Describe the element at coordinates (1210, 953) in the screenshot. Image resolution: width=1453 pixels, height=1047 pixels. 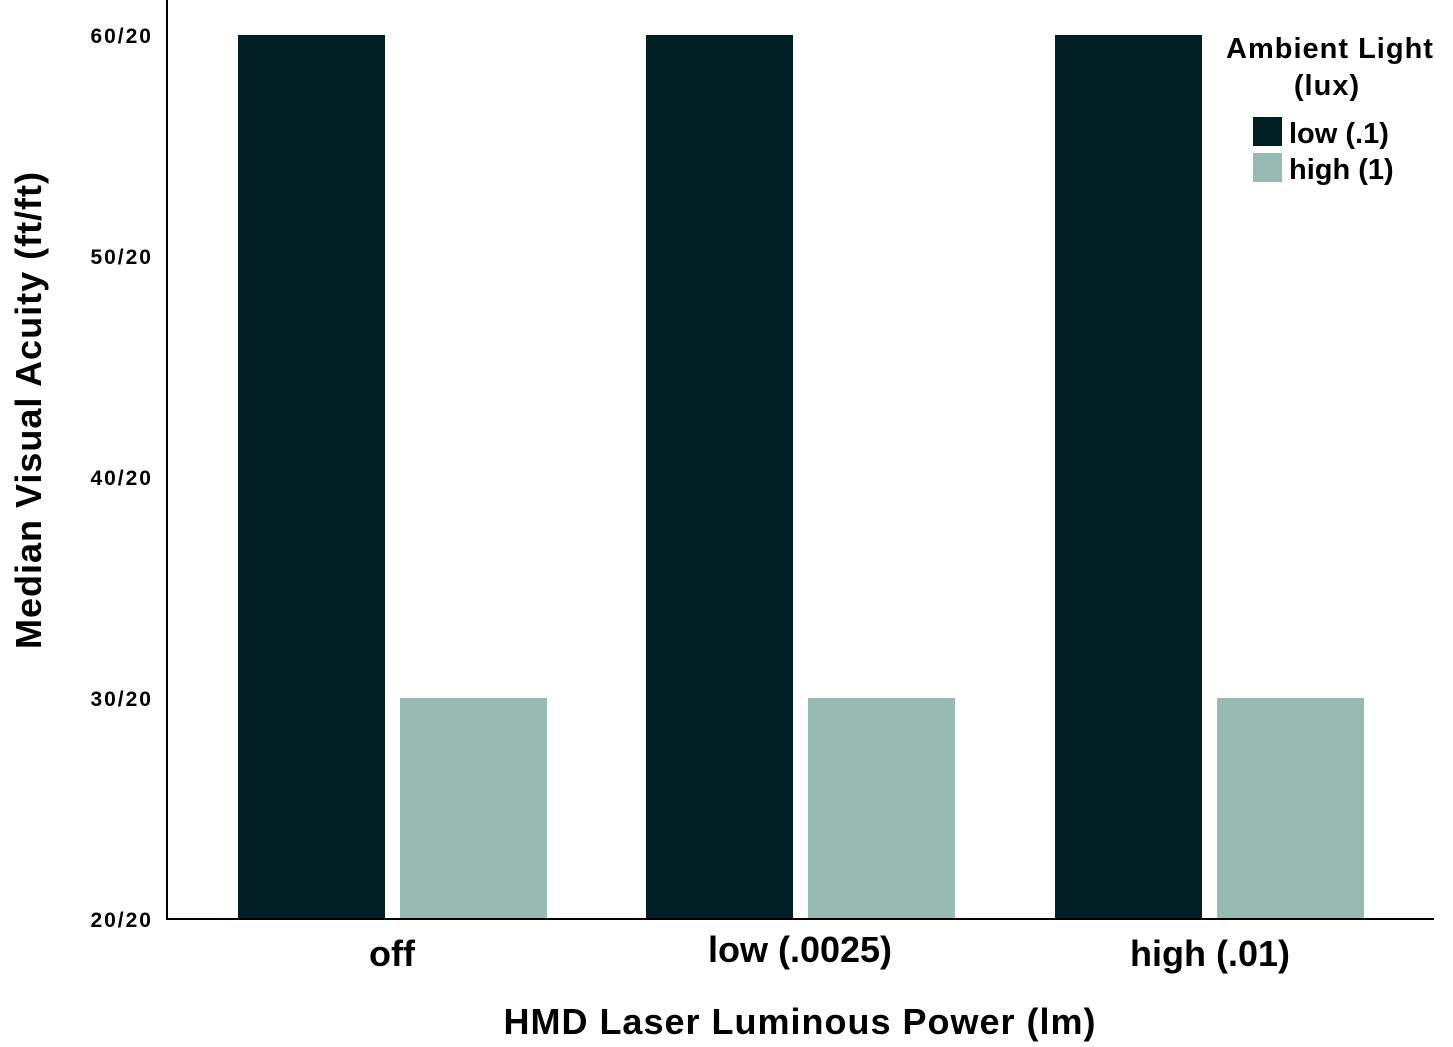
I see `x-category-label: high (.01)` at that location.